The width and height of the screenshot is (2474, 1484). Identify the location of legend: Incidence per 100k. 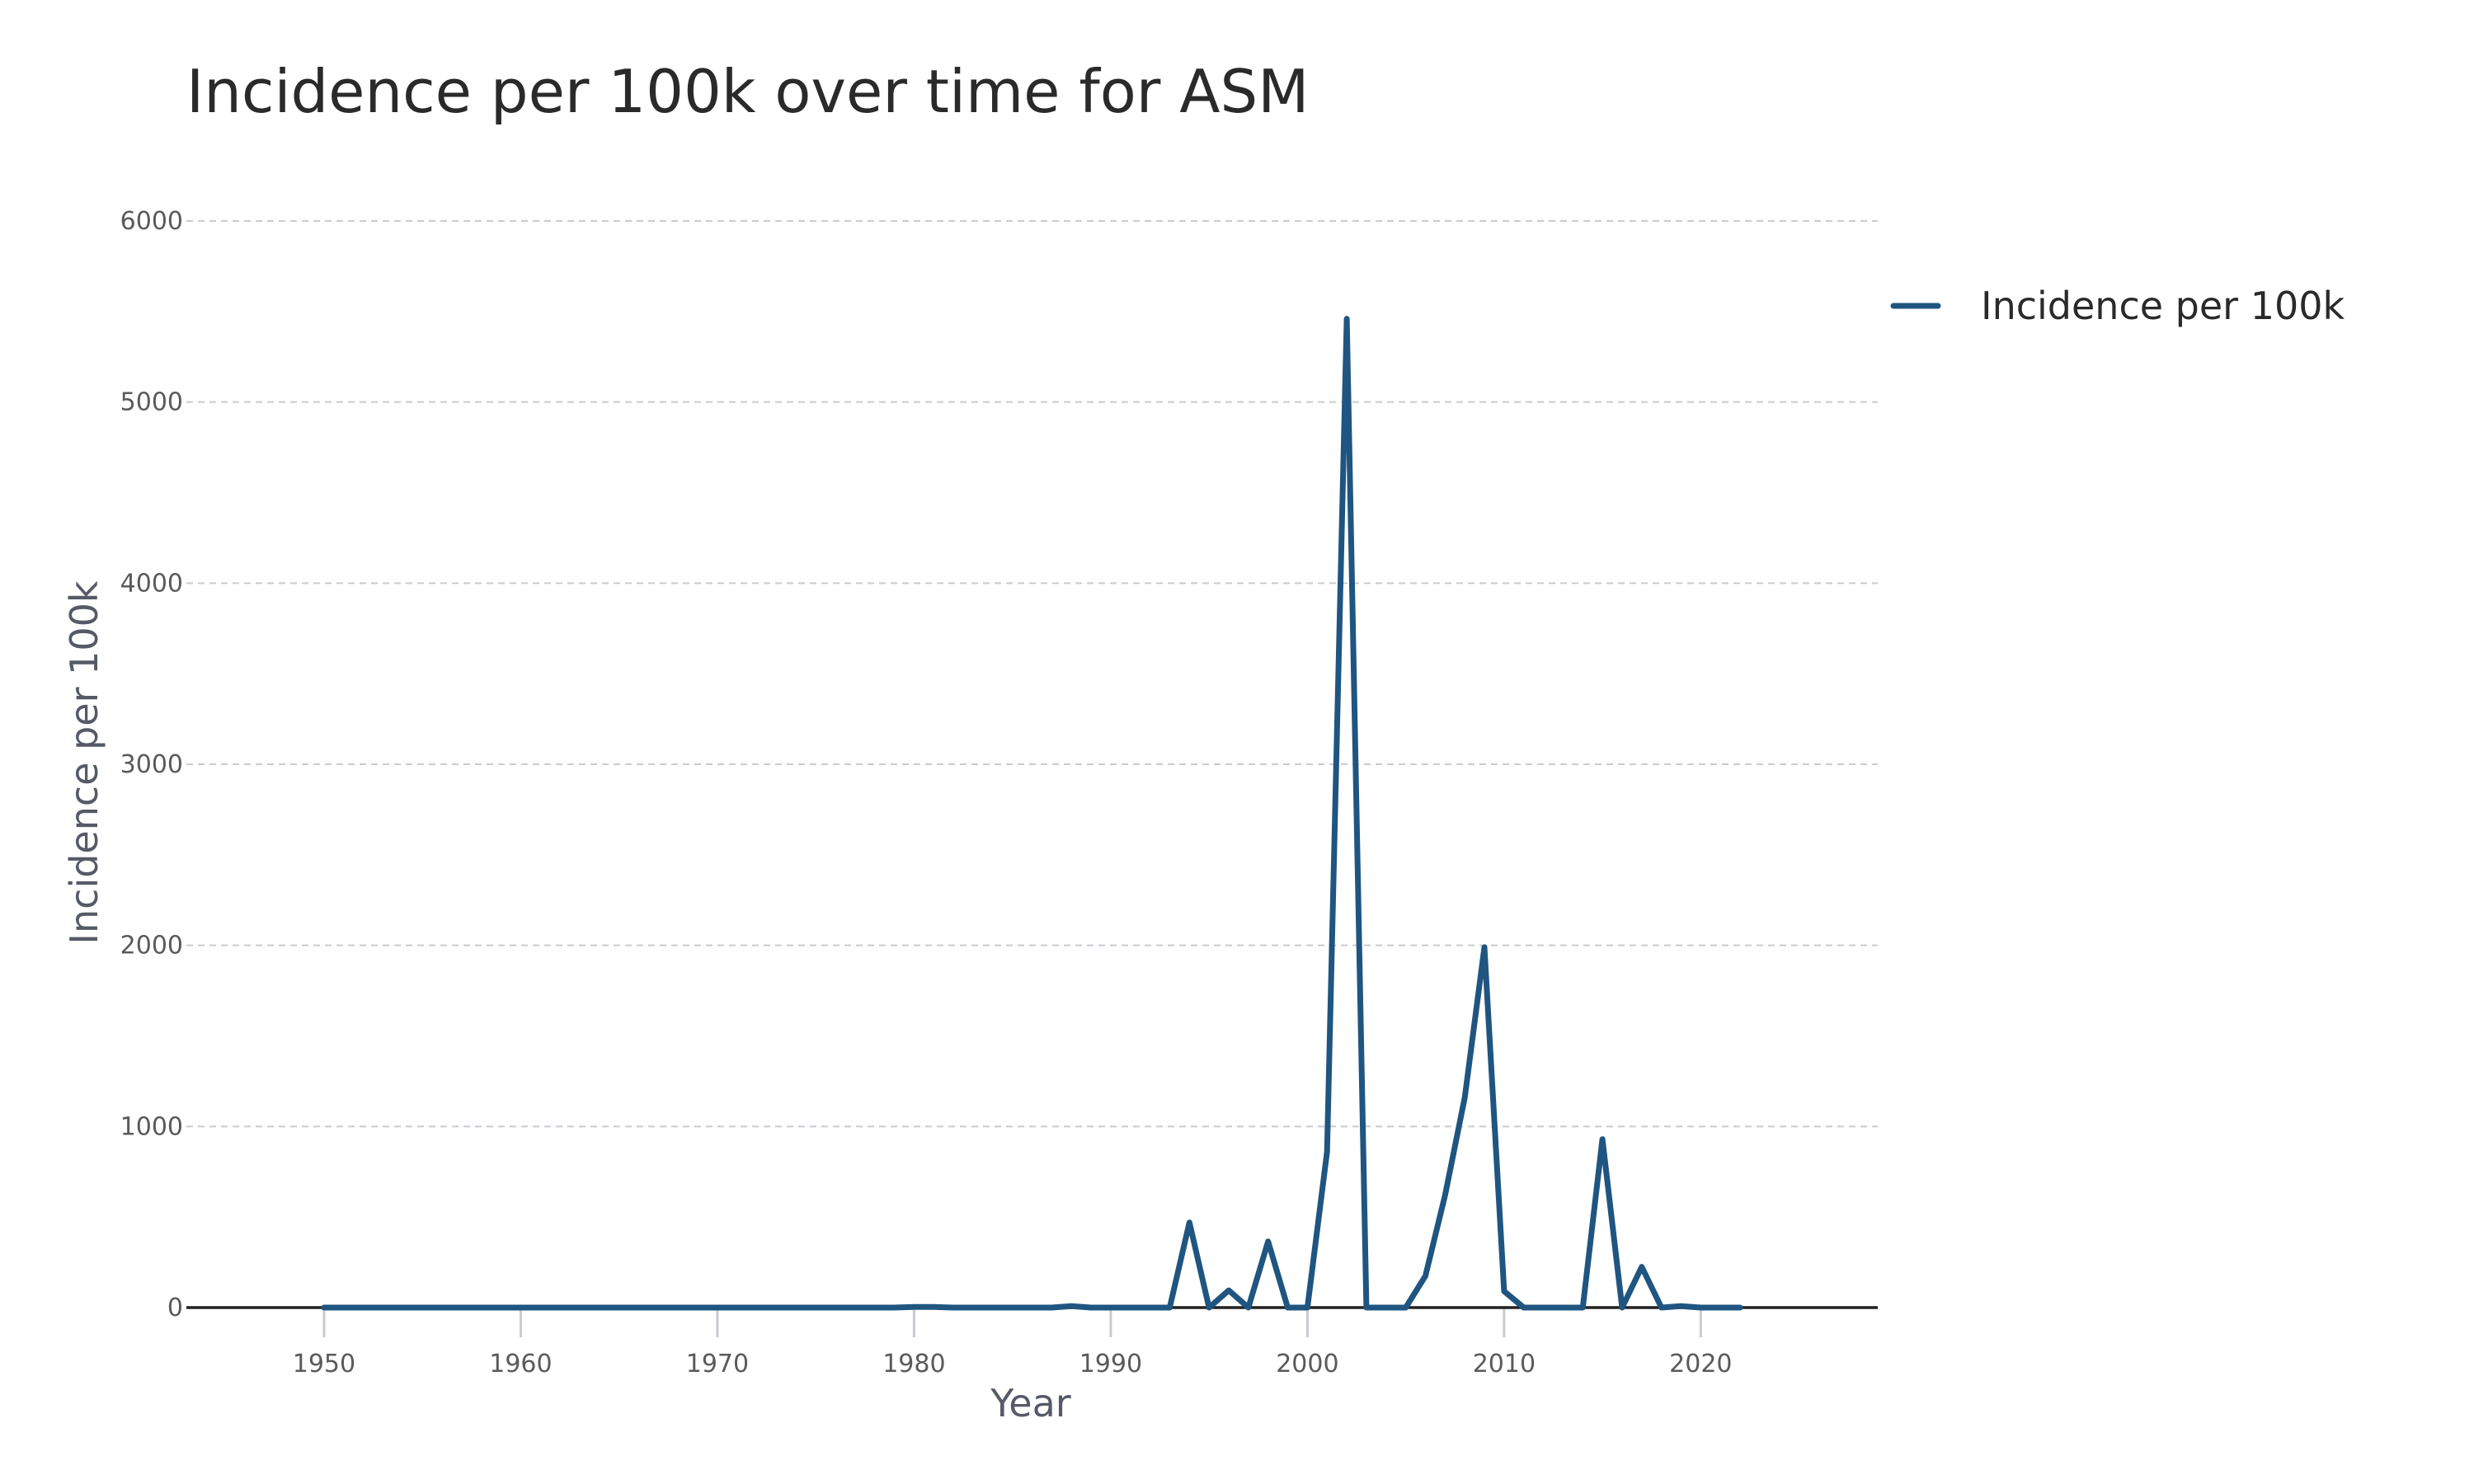
(2117, 306).